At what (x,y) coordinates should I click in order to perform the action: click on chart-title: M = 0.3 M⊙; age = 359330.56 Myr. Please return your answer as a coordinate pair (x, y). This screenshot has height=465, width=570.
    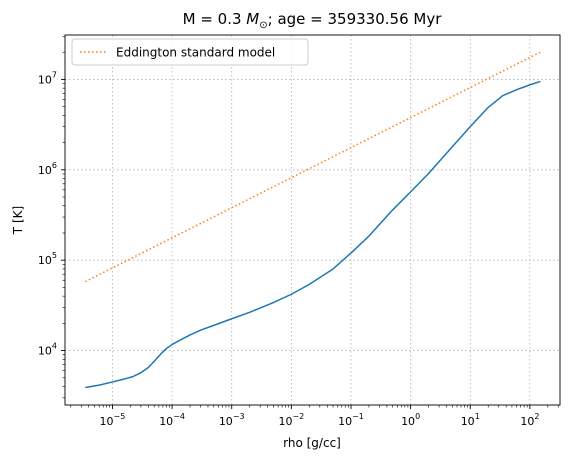
    Looking at the image, I should click on (313, 20).